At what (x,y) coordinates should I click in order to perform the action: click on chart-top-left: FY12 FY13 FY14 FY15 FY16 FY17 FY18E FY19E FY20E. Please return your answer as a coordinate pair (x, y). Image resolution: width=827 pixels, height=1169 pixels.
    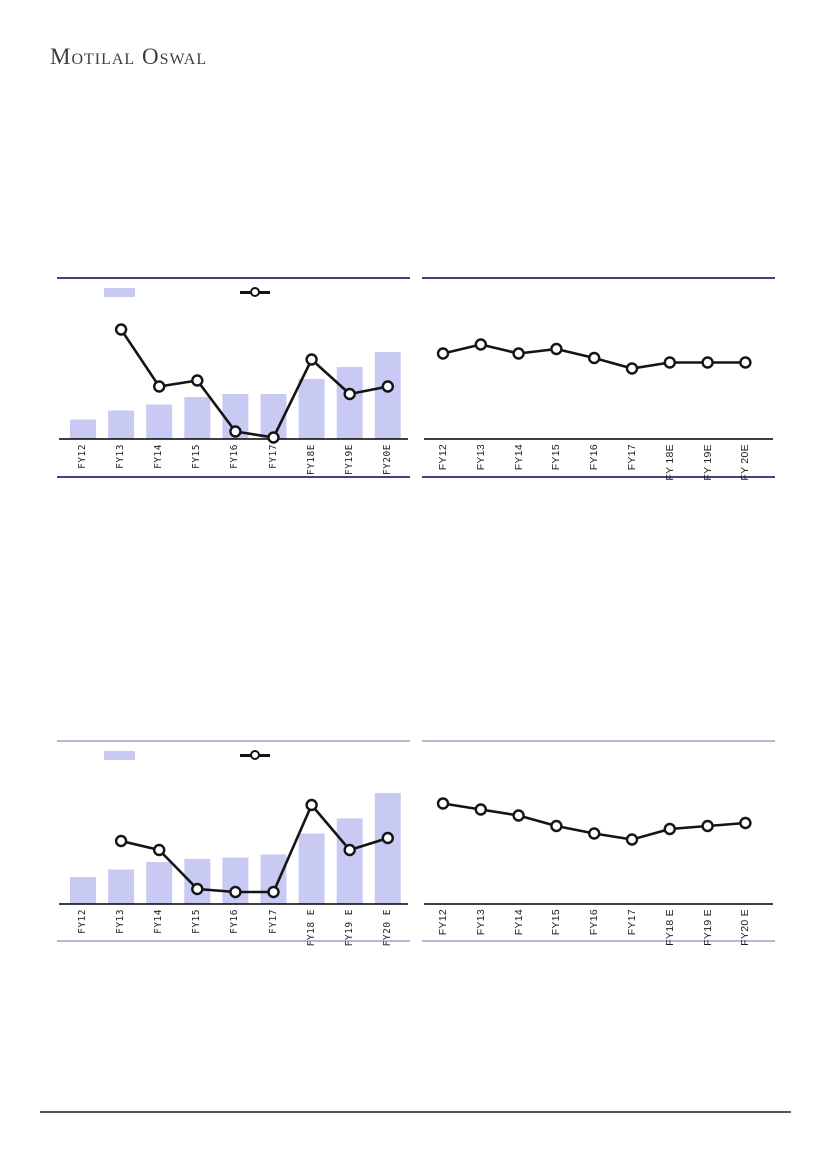
    Looking at the image, I should click on (233, 377).